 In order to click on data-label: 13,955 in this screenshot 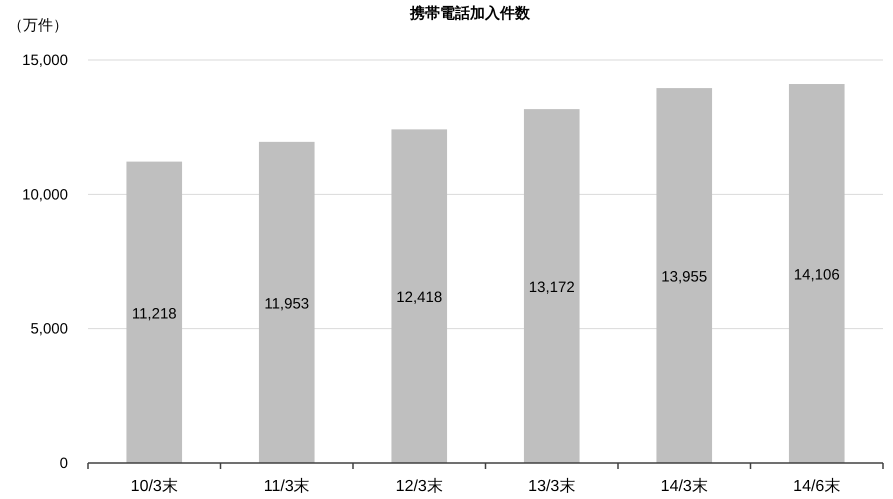, I will do `click(684, 277)`.